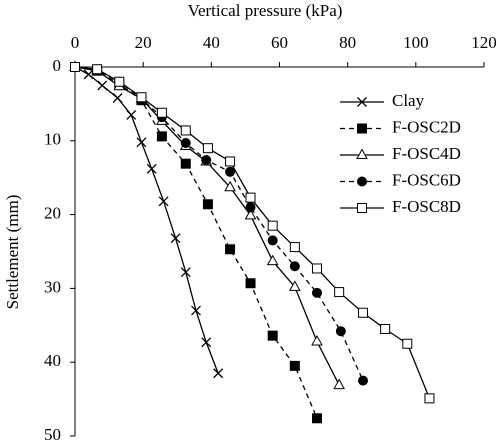 Image resolution: width=498 pixels, height=445 pixels. What do you see at coordinates (52, 286) in the screenshot?
I see `y-tick-label: 30` at bounding box center [52, 286].